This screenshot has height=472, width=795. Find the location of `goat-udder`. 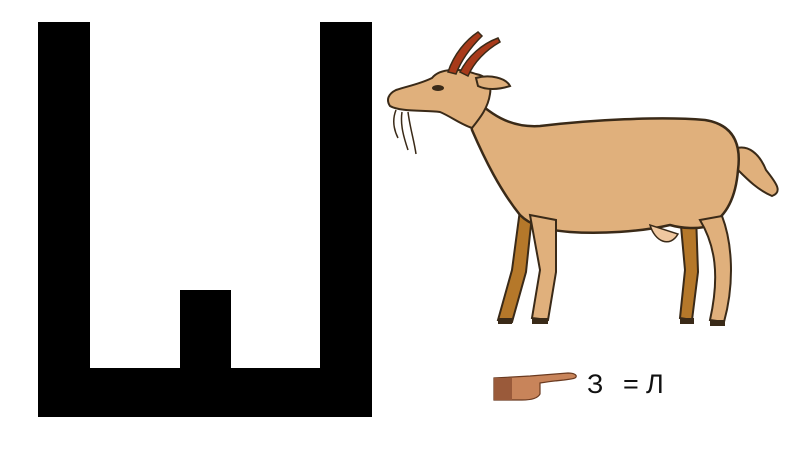

goat-udder is located at coordinates (664, 233).